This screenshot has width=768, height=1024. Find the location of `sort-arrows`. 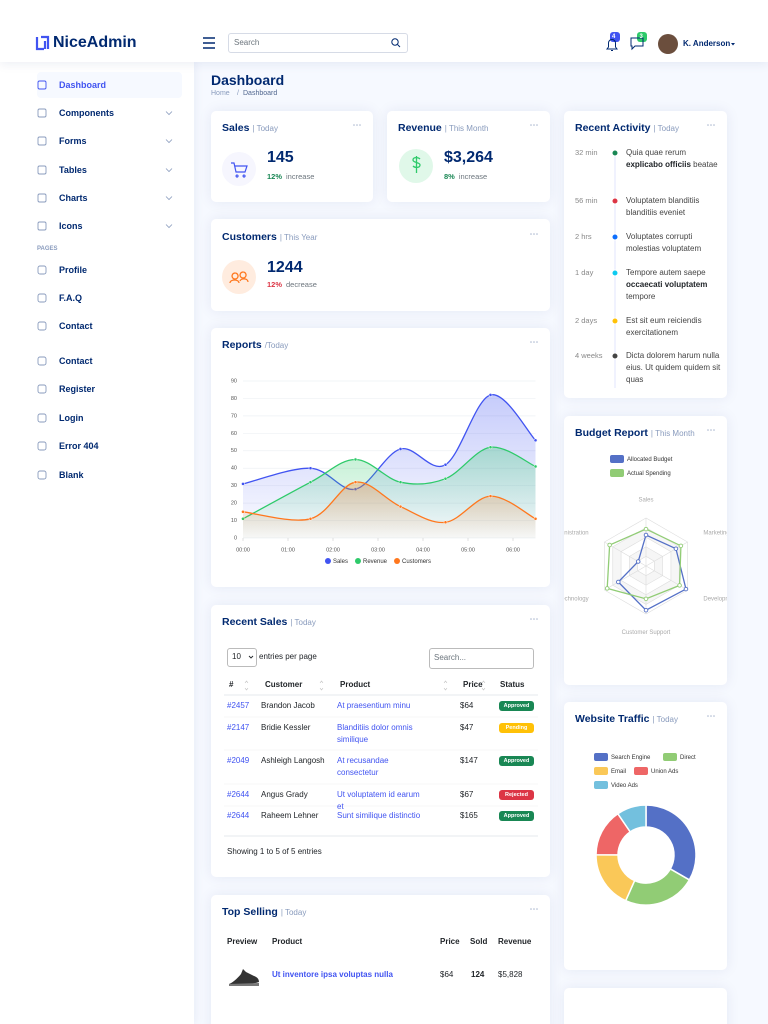

sort-arrows is located at coordinates (246, 685).